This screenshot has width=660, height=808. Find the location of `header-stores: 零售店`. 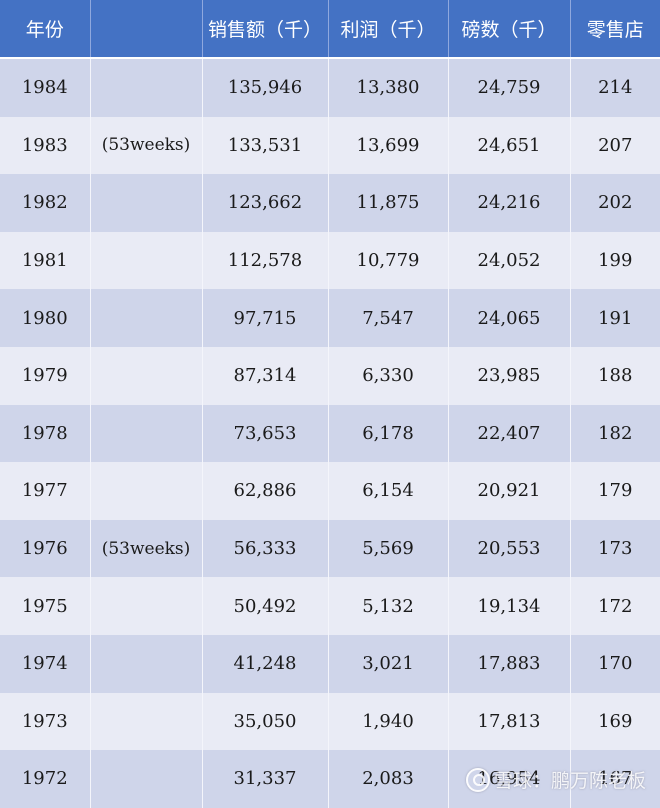

header-stores: 零售店 is located at coordinates (615, 29).